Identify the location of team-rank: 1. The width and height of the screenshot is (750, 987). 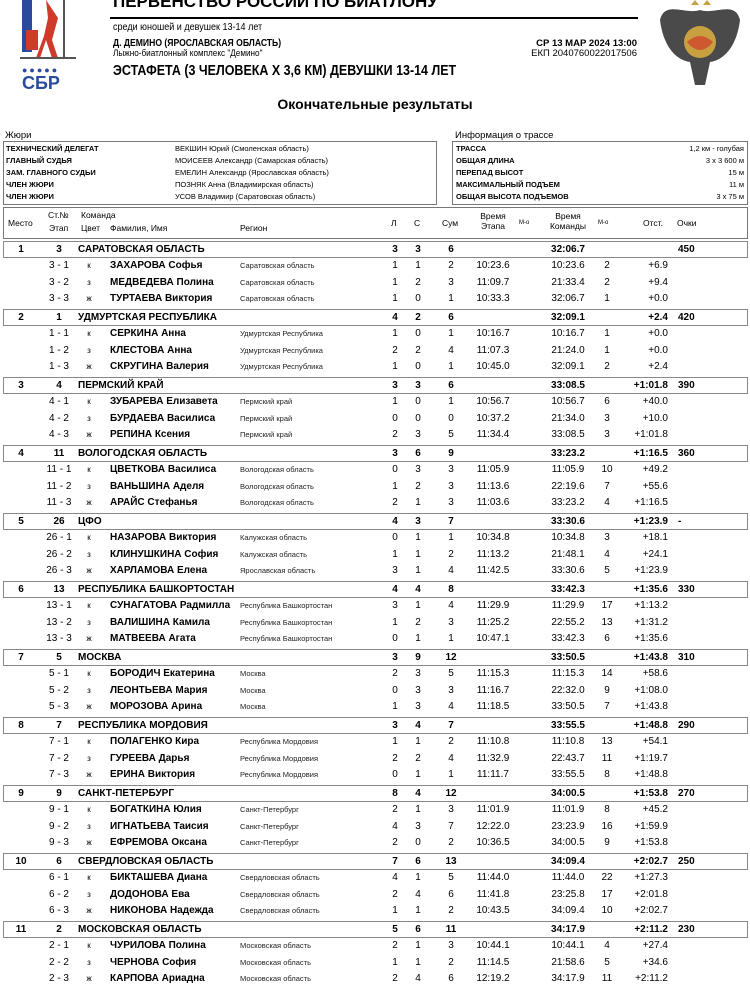
(607, 350).